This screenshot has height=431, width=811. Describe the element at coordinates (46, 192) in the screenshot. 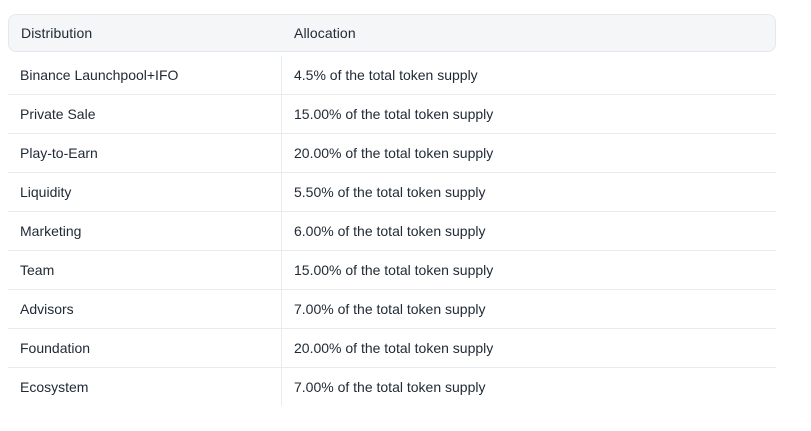

I see `distribution-cell: Liquidity` at that location.